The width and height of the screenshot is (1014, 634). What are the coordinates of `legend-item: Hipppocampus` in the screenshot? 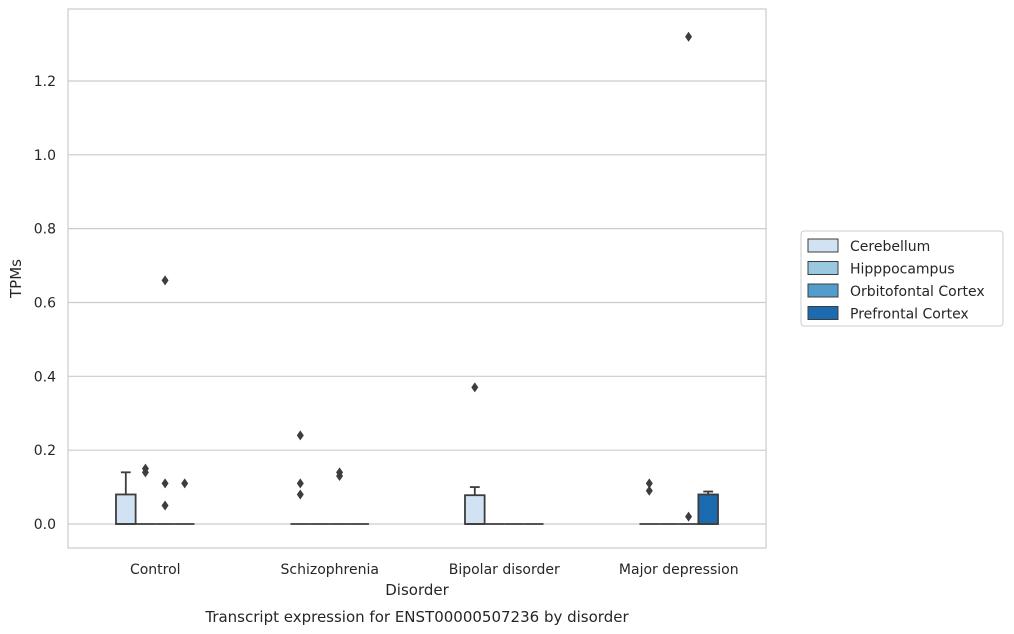 It's located at (881, 269).